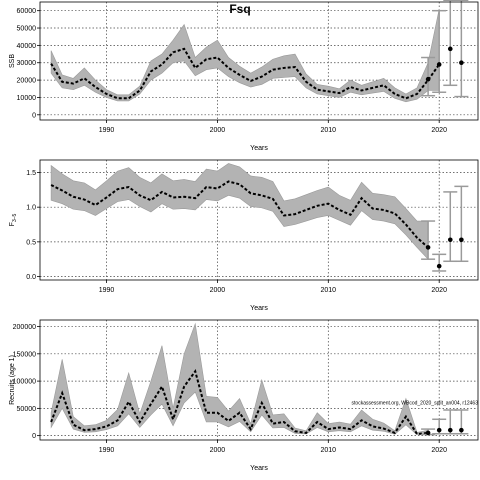  What do you see at coordinates (31, 208) in the screenshot?
I see `y-tick-label: 1.0` at bounding box center [31, 208].